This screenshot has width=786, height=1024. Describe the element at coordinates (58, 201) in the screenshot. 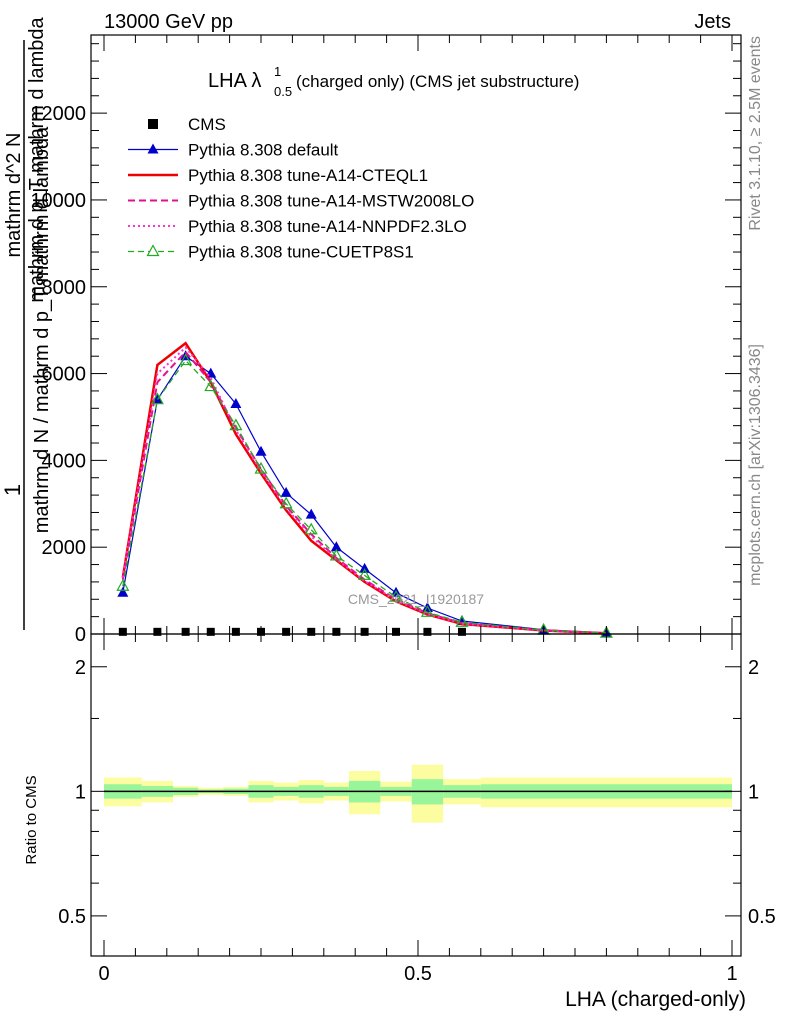

I see `y-tick-label: 10000` at that location.